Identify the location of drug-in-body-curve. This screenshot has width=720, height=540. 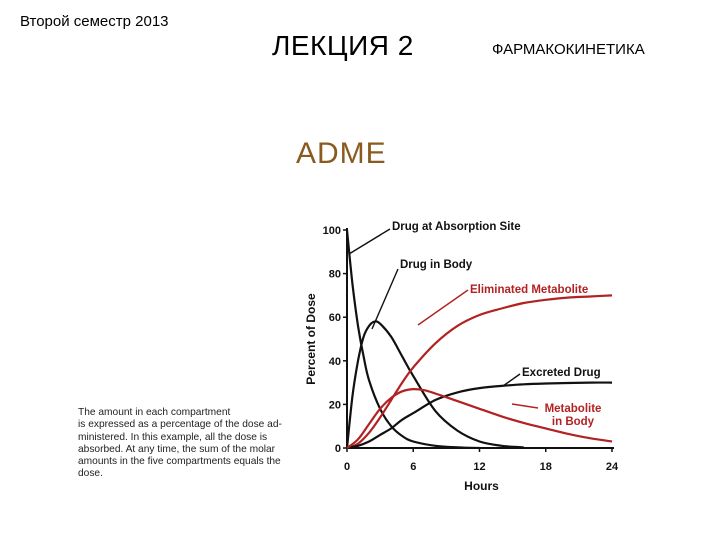
(434, 384).